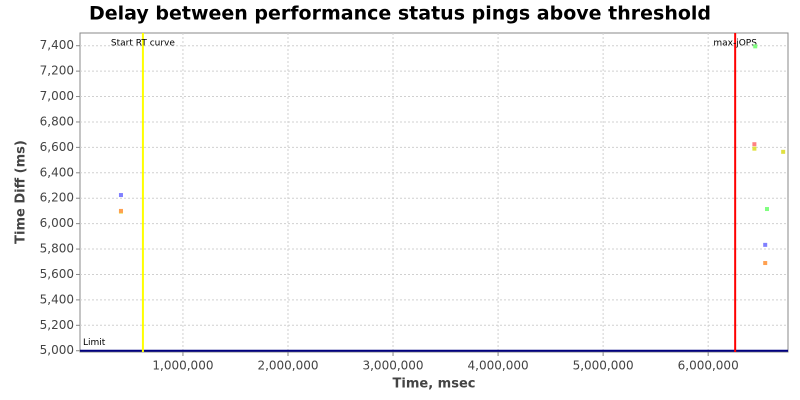 This screenshot has width=800, height=400. What do you see at coordinates (143, 44) in the screenshot?
I see `marker-label: Start RT curve` at bounding box center [143, 44].